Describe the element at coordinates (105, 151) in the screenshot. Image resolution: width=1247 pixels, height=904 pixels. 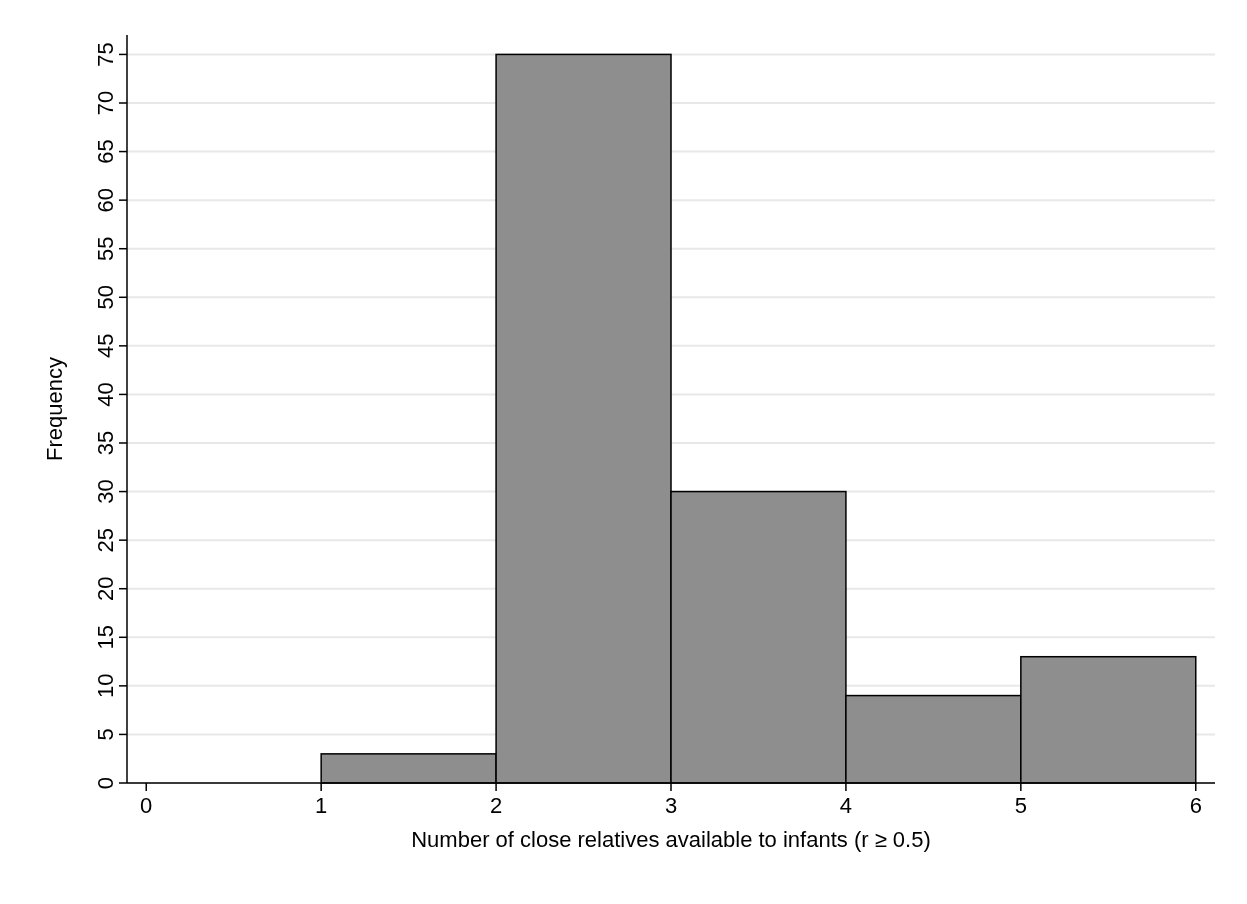
I see `y-tick-label: 65` at that location.